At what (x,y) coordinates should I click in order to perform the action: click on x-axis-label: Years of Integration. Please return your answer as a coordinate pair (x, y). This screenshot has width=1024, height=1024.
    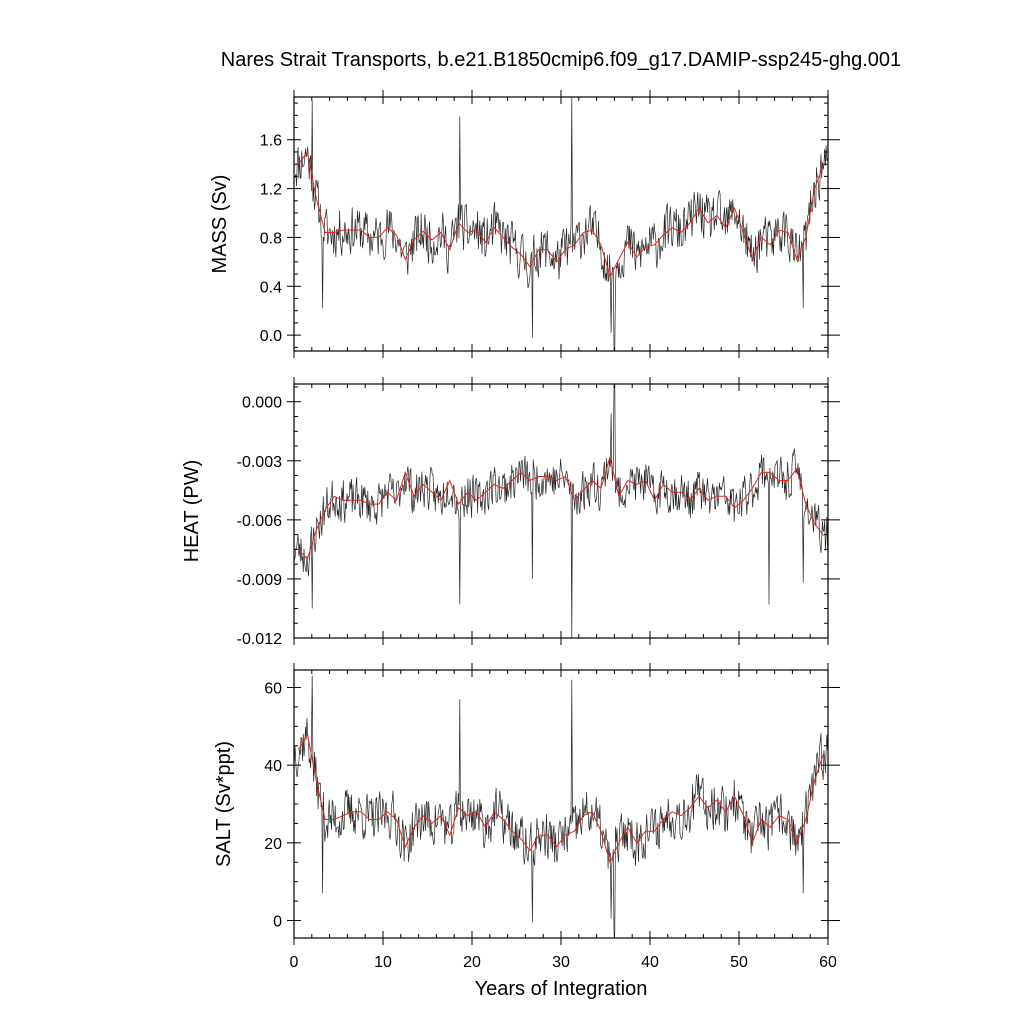
    Looking at the image, I should click on (561, 989).